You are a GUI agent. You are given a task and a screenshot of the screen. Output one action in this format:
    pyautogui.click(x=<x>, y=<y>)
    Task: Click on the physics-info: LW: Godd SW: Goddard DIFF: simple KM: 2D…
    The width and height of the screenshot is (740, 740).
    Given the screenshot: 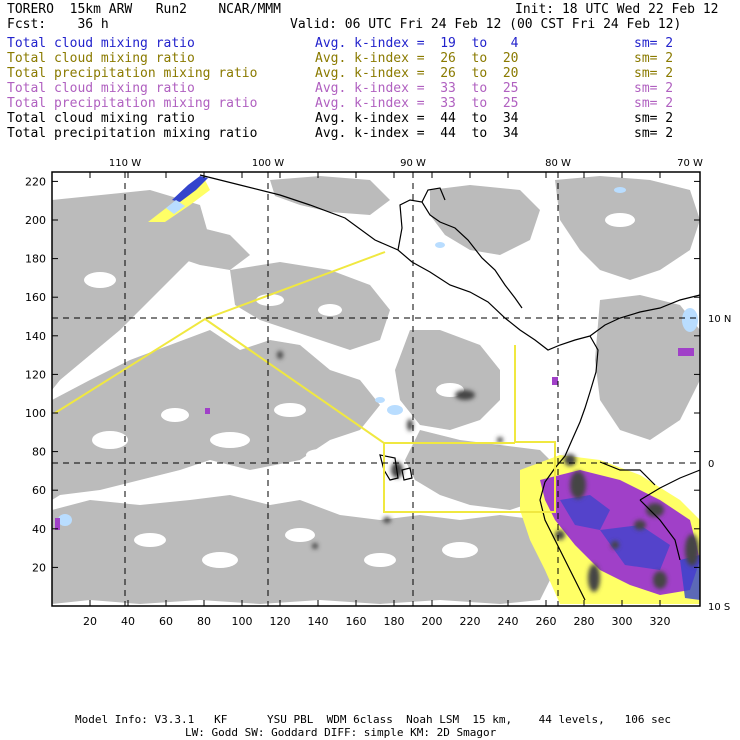 What is the action you would take?
    pyautogui.click(x=341, y=732)
    